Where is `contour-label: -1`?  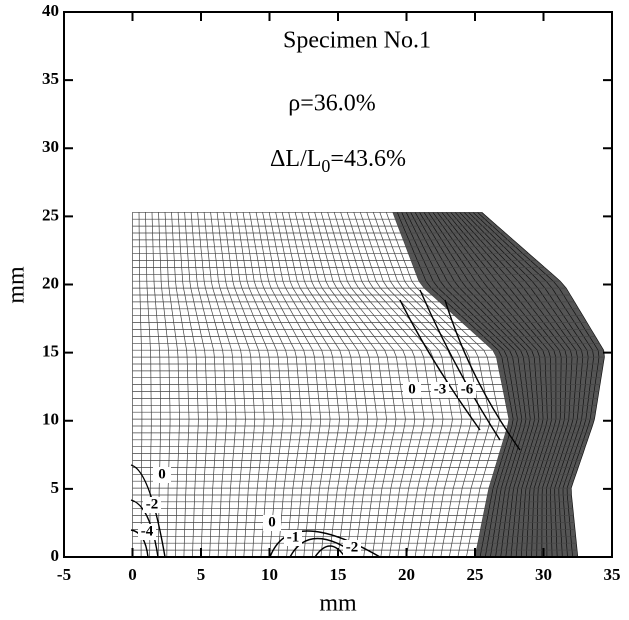
contour-label: -1 is located at coordinates (293, 537).